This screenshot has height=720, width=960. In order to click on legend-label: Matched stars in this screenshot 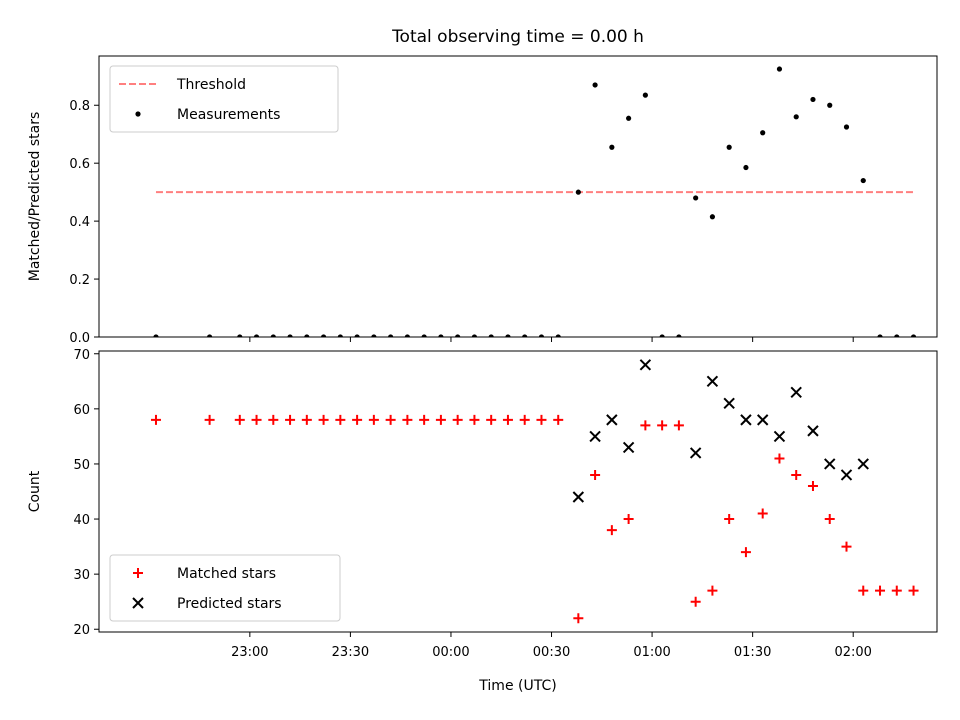, I will do `click(226, 574)`.